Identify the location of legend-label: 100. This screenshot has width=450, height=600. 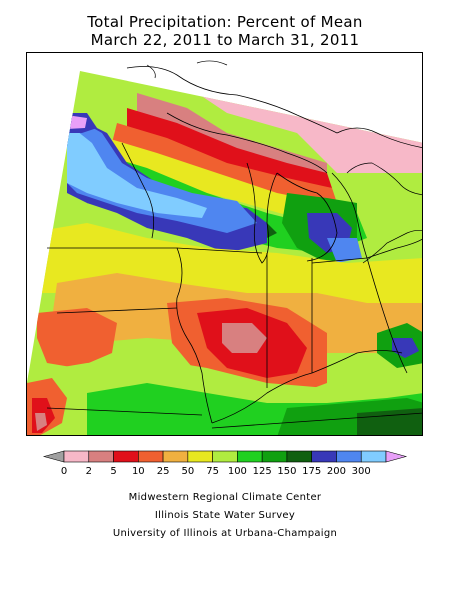
(237, 471).